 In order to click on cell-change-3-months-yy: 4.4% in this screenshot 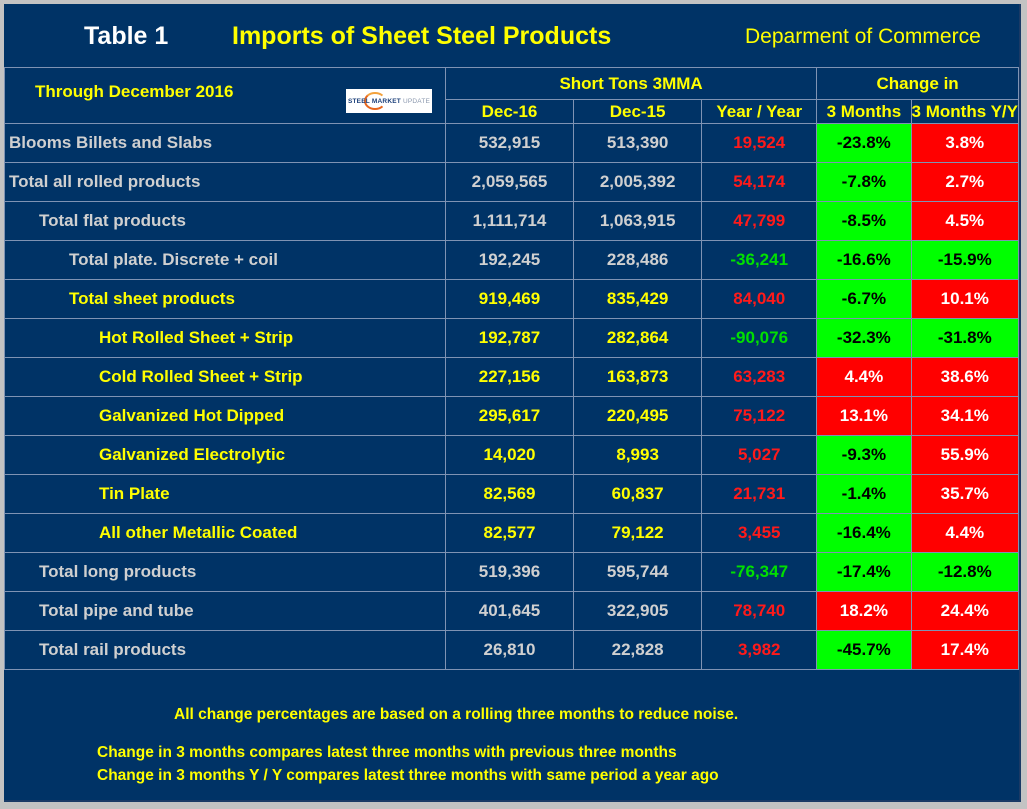, I will do `click(965, 533)`.